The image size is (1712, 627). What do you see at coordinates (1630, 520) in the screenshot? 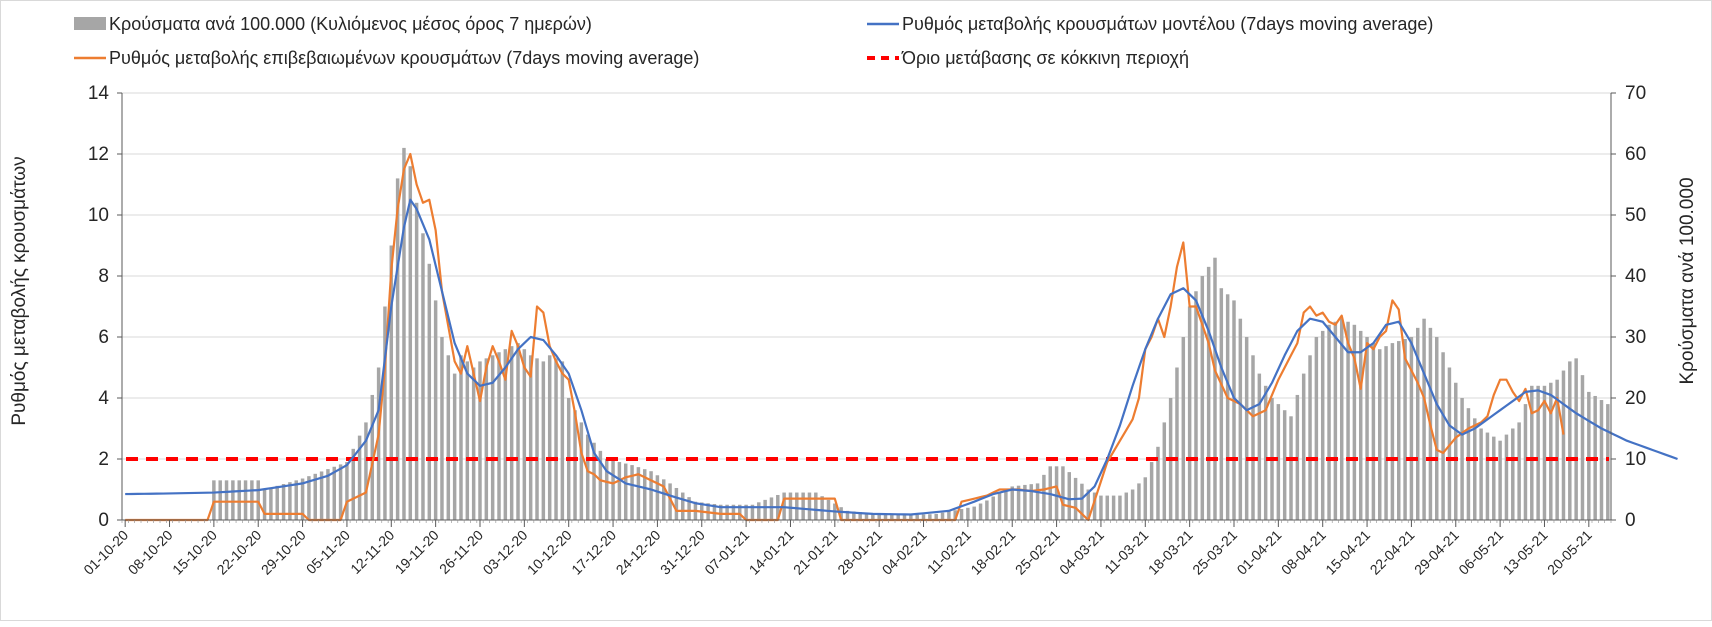
I see `right-tick-label: 0` at bounding box center [1630, 520].